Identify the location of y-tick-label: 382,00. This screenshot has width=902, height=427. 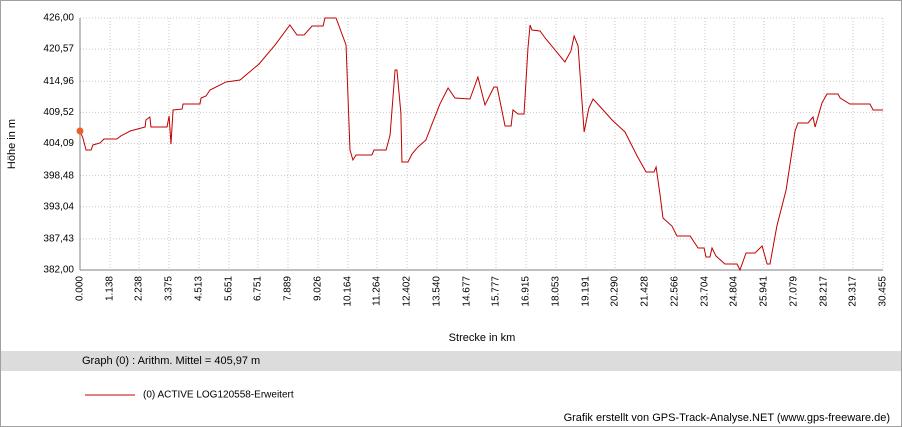
(58, 270).